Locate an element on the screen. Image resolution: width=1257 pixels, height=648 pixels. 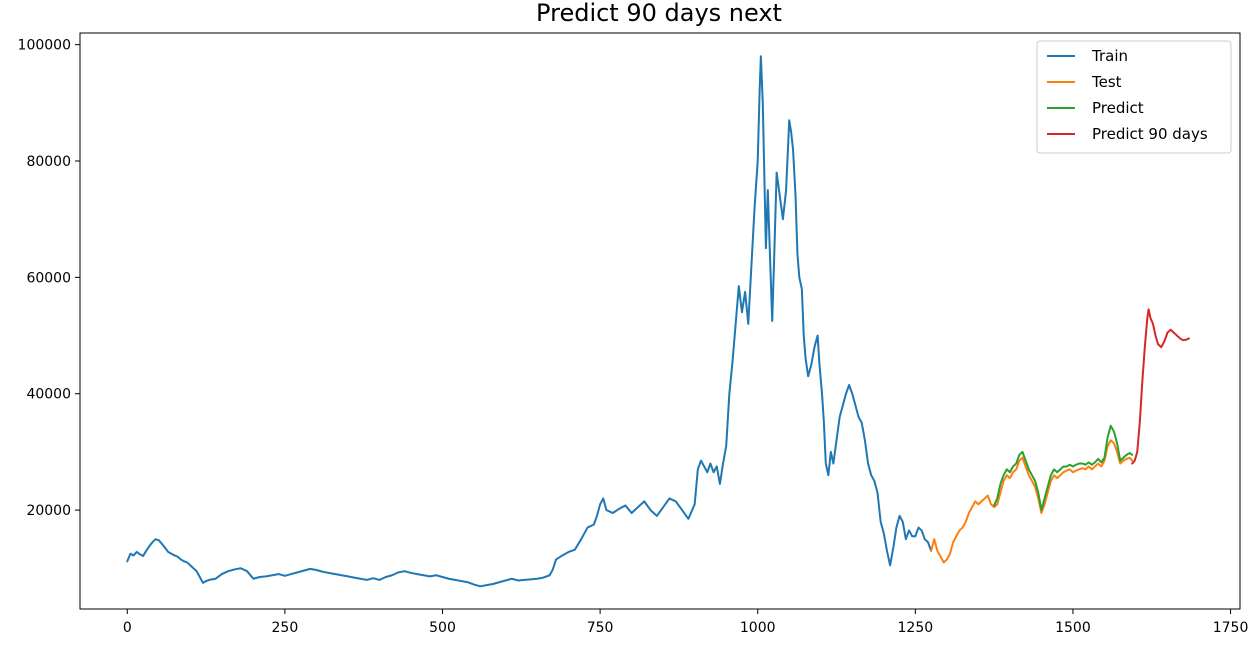
x-tick-label: 750 is located at coordinates (600, 628).